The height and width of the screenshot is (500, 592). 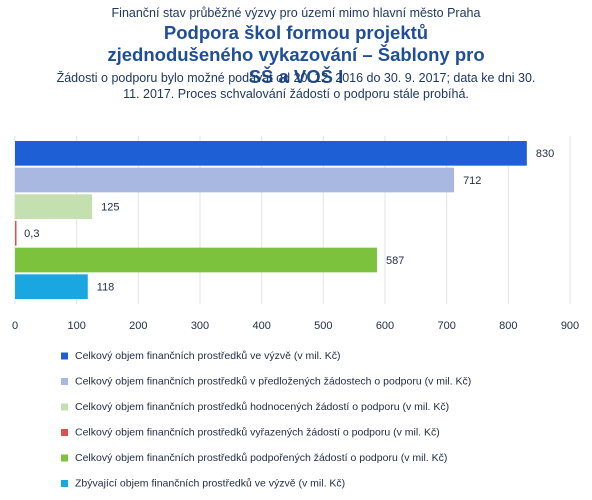 I want to click on data-label: 712, so click(x=472, y=181).